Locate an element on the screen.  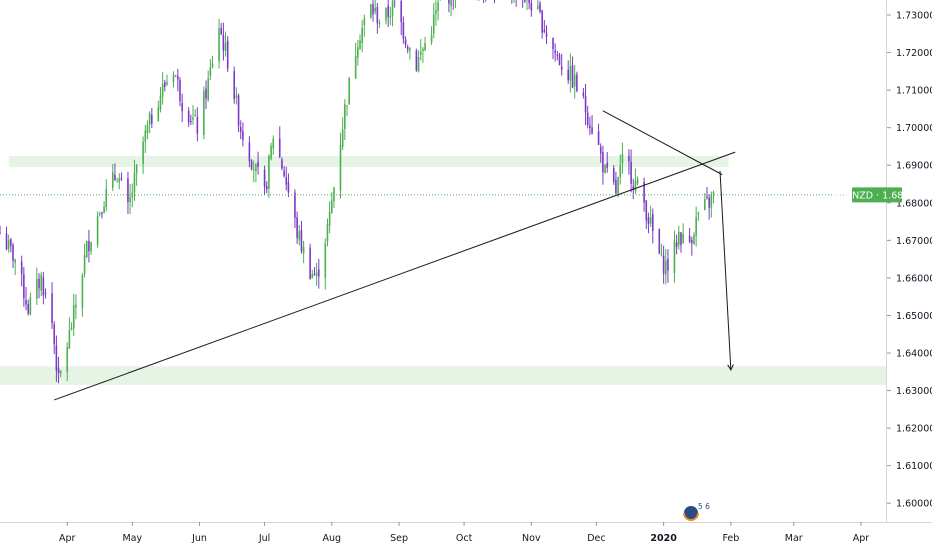
price-axis-background is located at coordinates (909, 261).